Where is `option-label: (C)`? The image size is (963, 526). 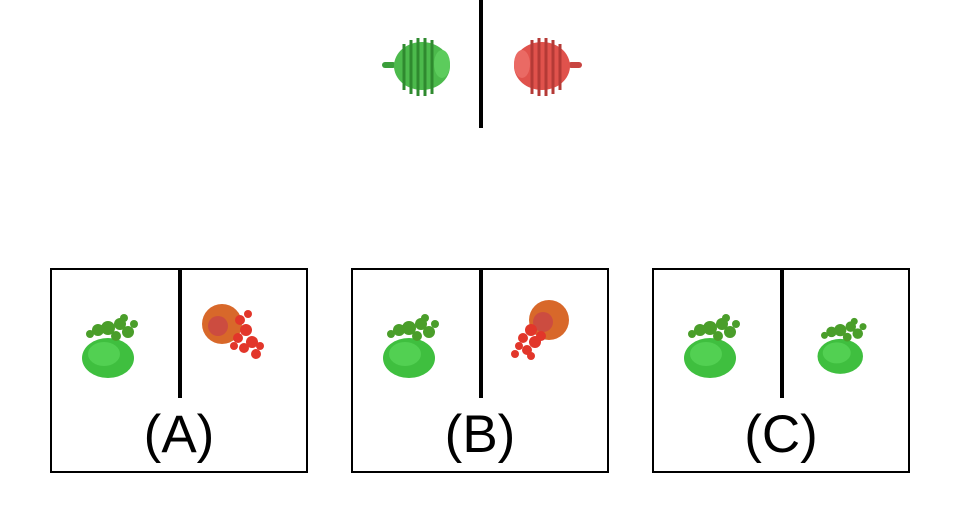 option-label: (C) is located at coordinates (781, 434).